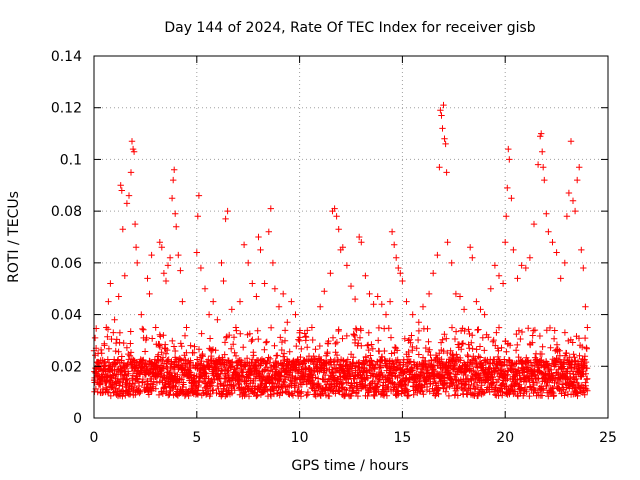 This screenshot has width=640, height=480. I want to click on y-tick-label: 0.12, so click(66, 109).